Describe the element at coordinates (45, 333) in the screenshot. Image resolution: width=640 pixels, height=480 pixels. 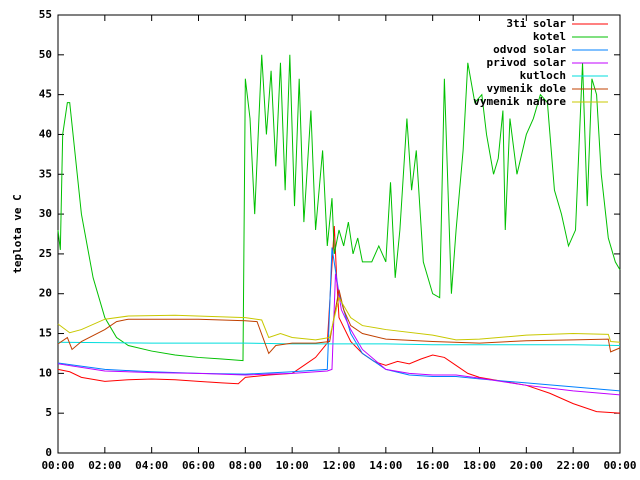
I see `y-tick-label: 15` at that location.